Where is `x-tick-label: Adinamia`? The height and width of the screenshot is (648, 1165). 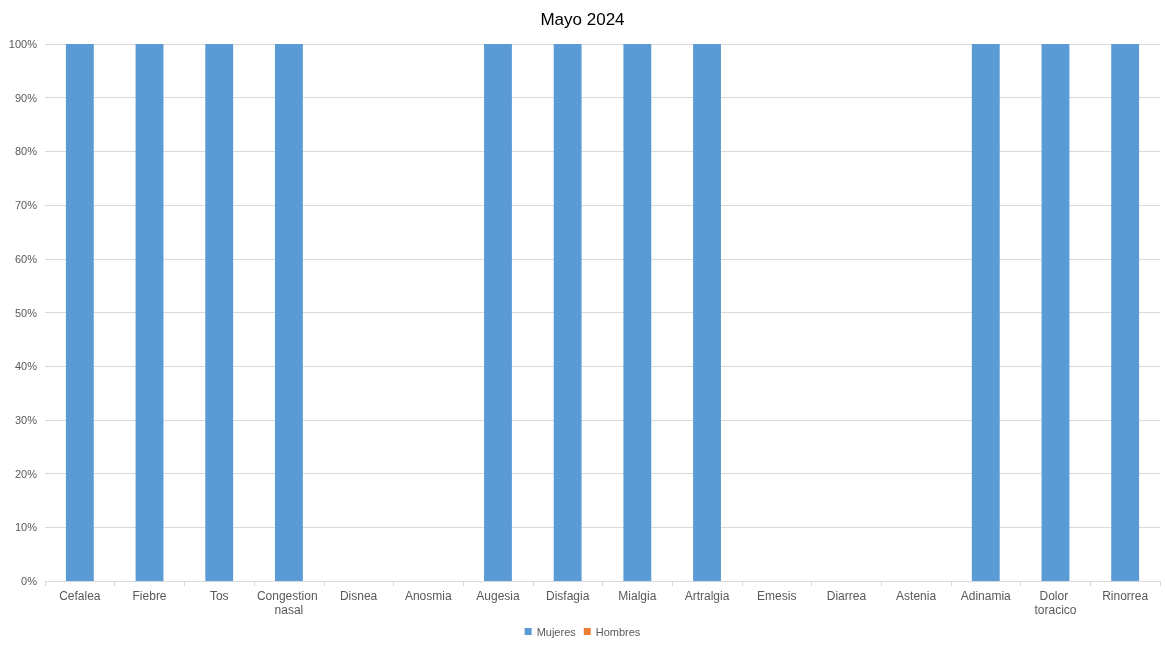
x-tick-label: Adinamia is located at coordinates (986, 596).